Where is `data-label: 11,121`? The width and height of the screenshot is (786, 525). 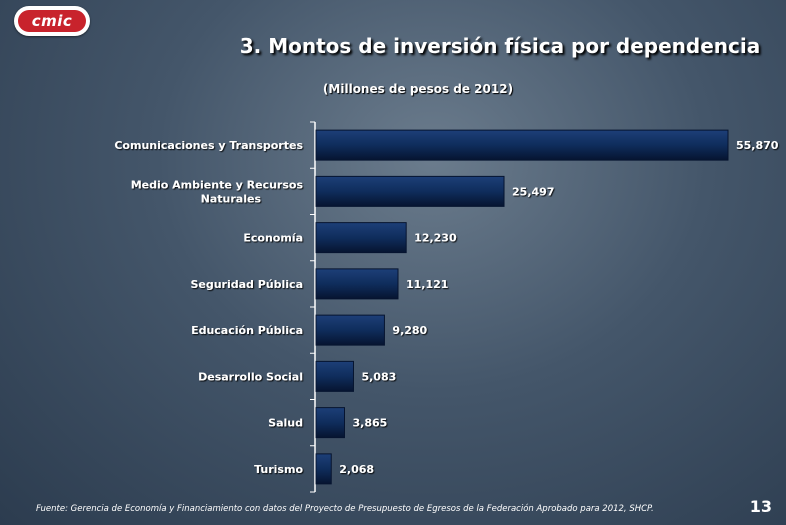
data-label: 11,121 is located at coordinates (427, 284).